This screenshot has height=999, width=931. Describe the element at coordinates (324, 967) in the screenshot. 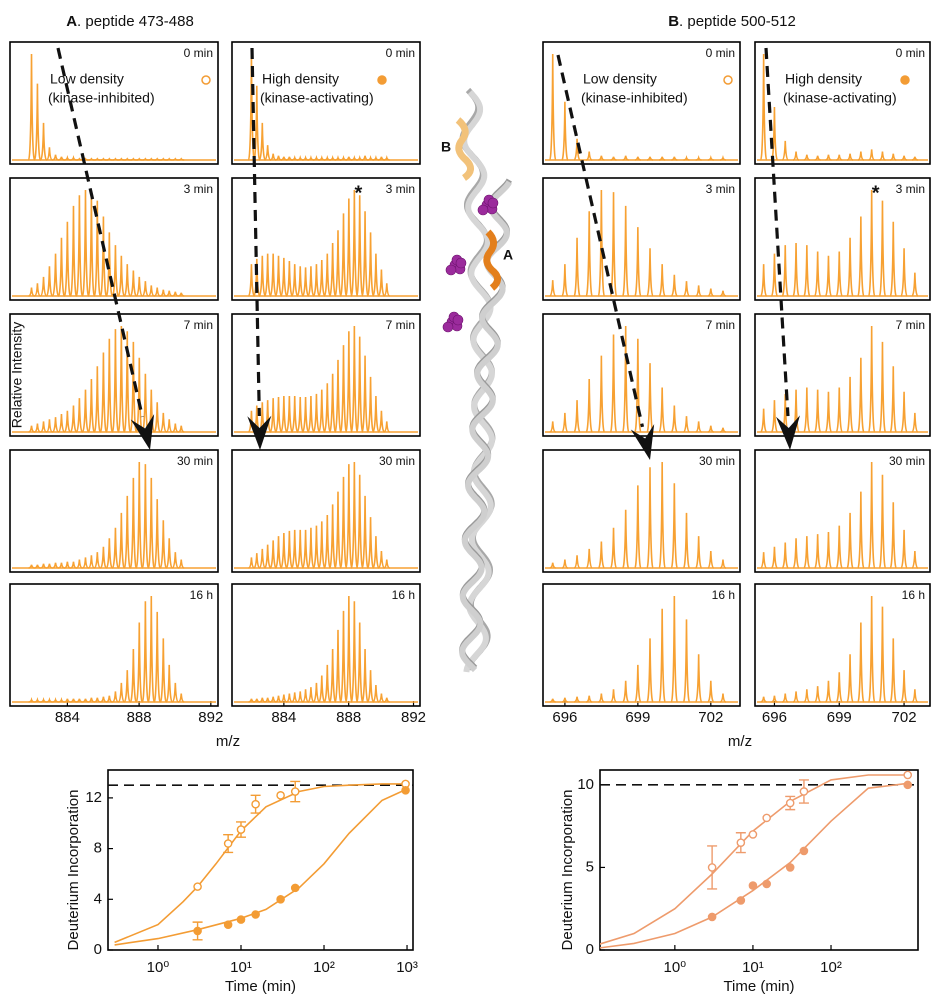

I see `x-tick-label: 10²` at that location.